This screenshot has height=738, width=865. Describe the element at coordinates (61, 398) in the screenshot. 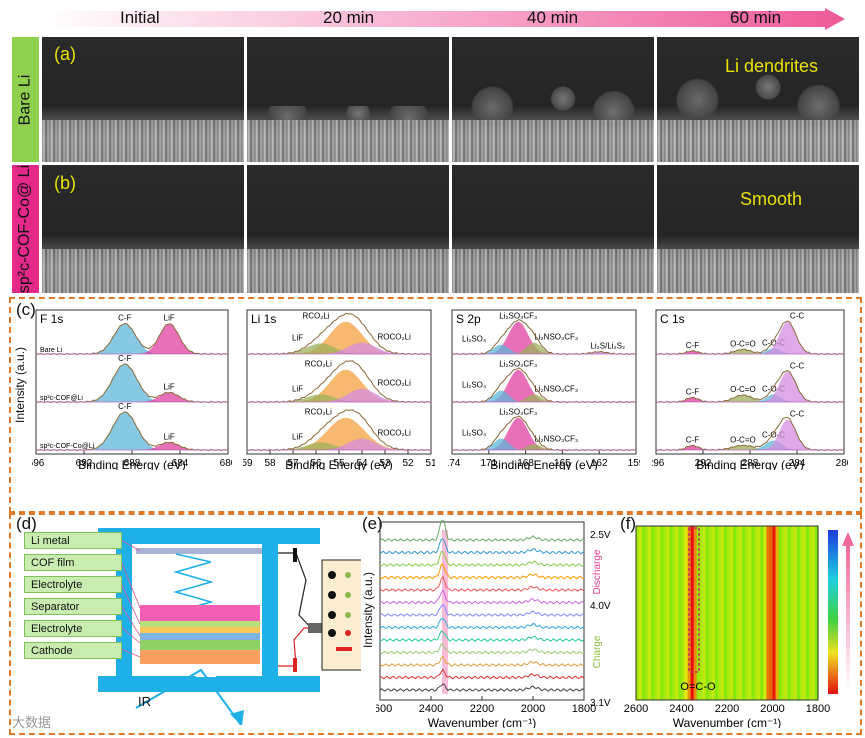

I see `sample-label: sp²c-COF@Li` at that location.